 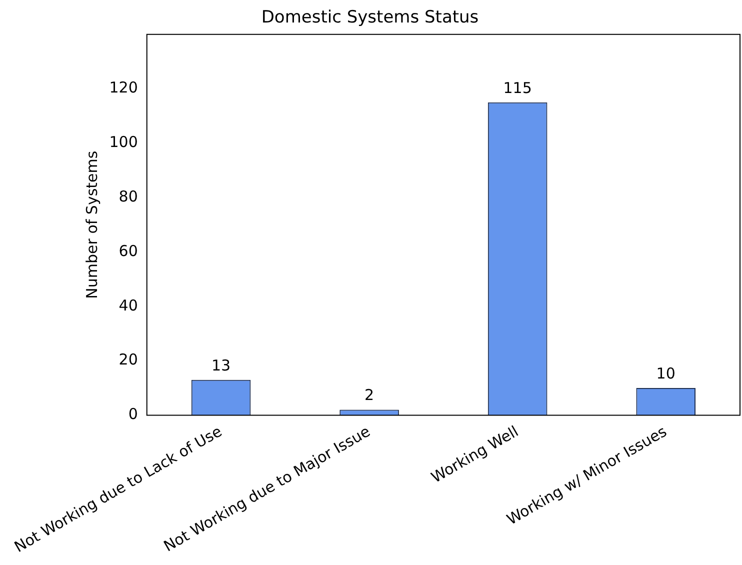 I want to click on y-tick-label: 40, so click(x=128, y=305).